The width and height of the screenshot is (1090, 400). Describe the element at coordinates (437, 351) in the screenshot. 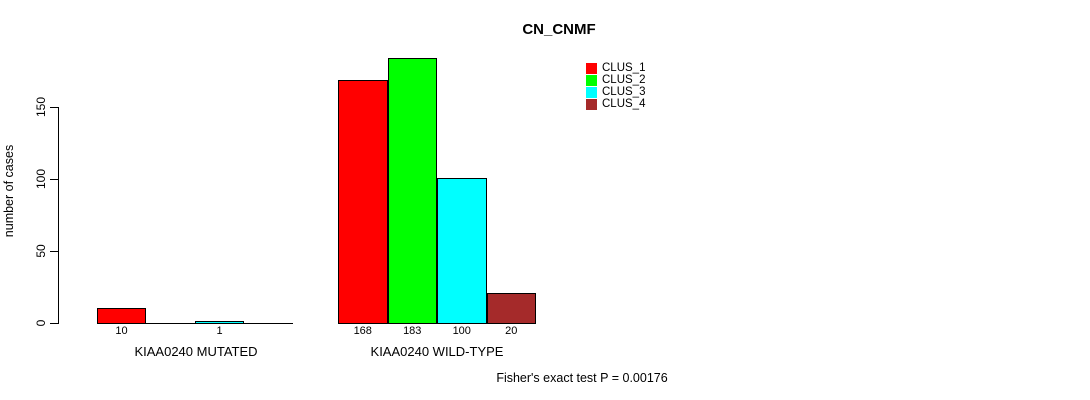

I see `category-label-wild-type: KIAA0240 WILD-TYPE` at that location.